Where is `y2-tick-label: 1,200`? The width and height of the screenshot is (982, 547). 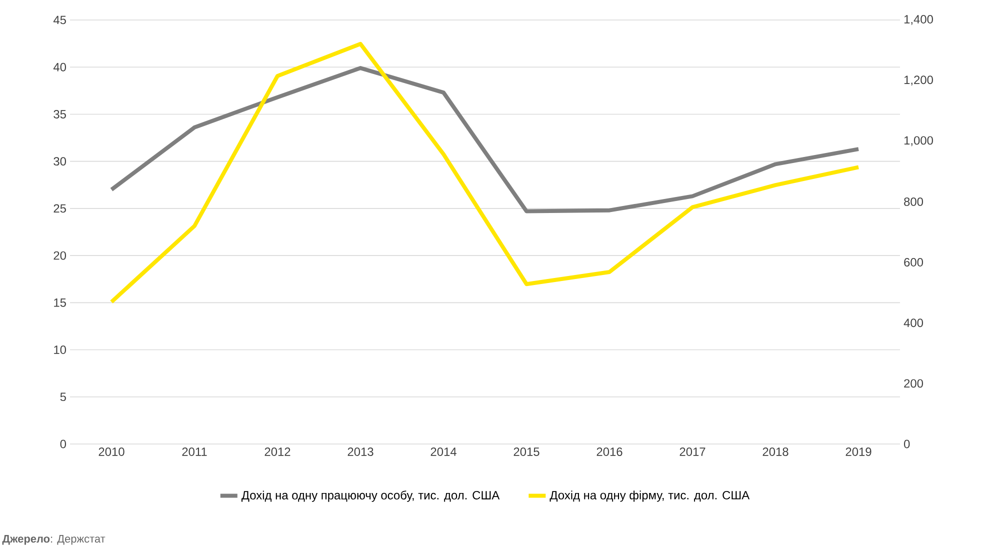 y2-tick-label: 1,200 is located at coordinates (918, 81).